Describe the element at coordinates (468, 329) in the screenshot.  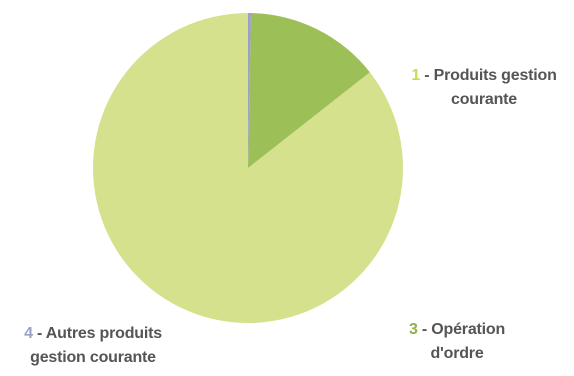
I see `slice-label-text-line1: Opération` at that location.